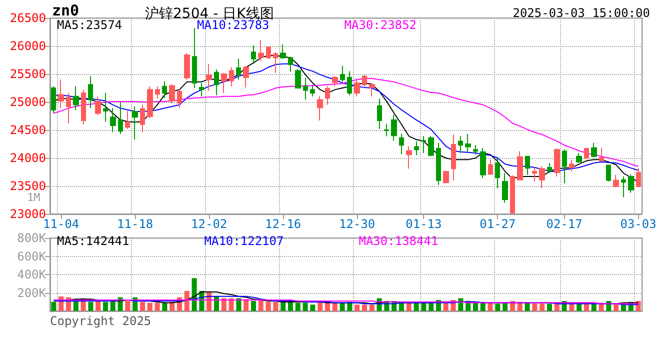 This screenshot has height=360, width=660. What do you see at coordinates (498, 224) in the screenshot?
I see `x-tick-label: 01-27` at bounding box center [498, 224].